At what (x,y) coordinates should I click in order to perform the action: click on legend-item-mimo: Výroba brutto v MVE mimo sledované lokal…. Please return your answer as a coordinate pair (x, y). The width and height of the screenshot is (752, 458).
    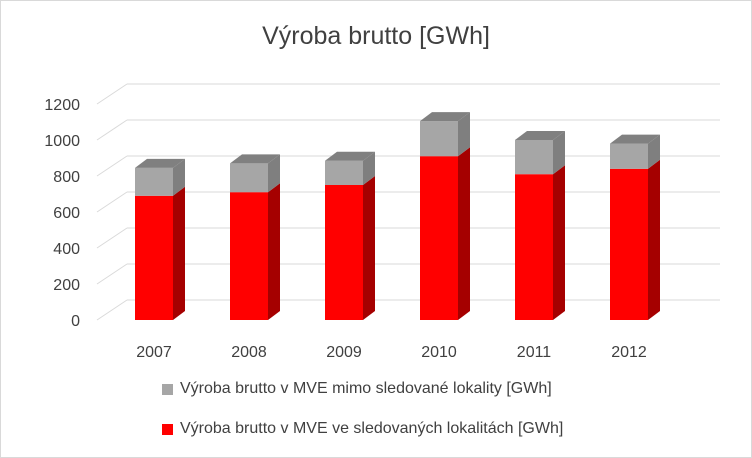
    Looking at the image, I should click on (357, 389).